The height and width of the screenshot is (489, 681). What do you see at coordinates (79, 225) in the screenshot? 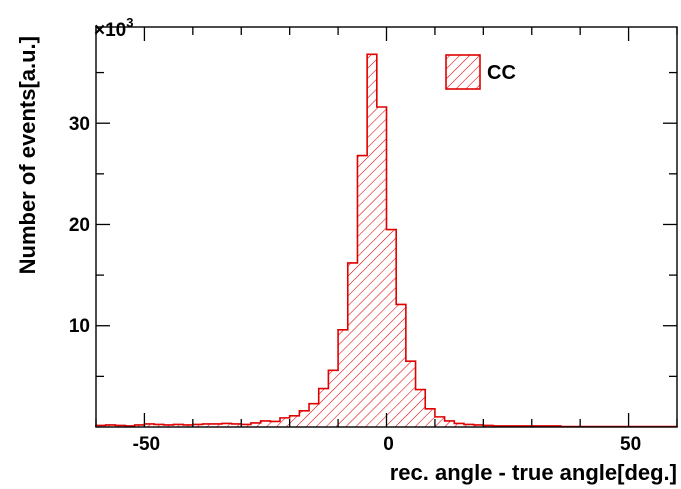
I see `y-tick-label-20: 20` at bounding box center [79, 225].